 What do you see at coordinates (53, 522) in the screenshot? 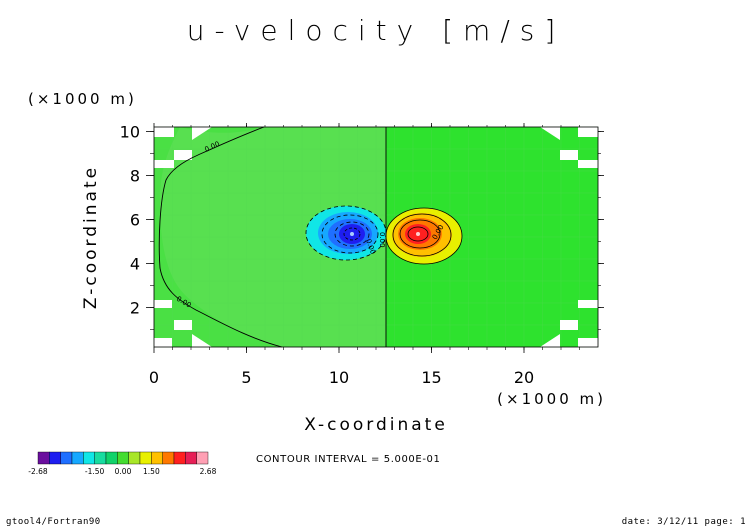
I see `footer-left: gtool4/Fortran90` at bounding box center [53, 522].